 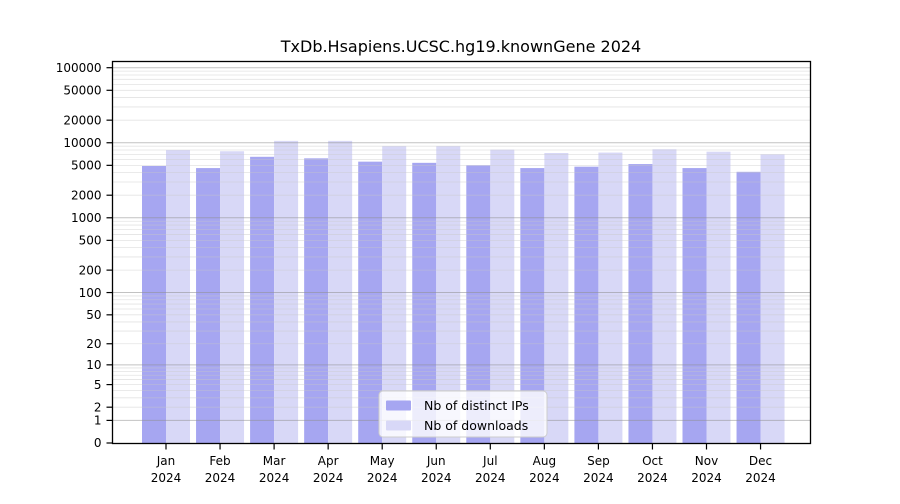 I want to click on y-tick-label-50000: 50000, so click(x=82, y=90).